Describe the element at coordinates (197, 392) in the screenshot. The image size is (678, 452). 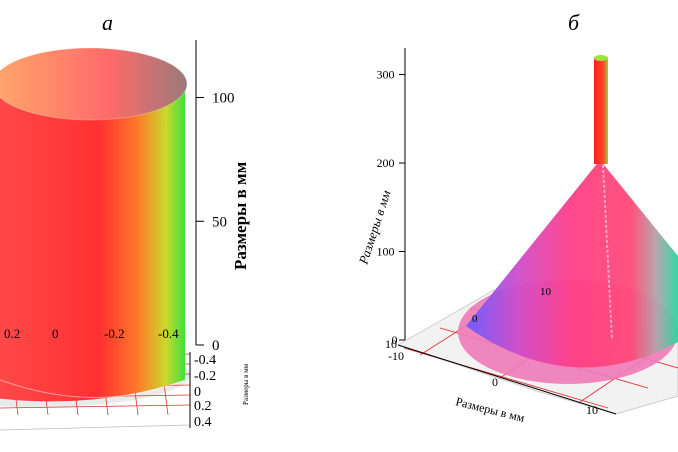
I see `right-tick-label: 0` at that location.